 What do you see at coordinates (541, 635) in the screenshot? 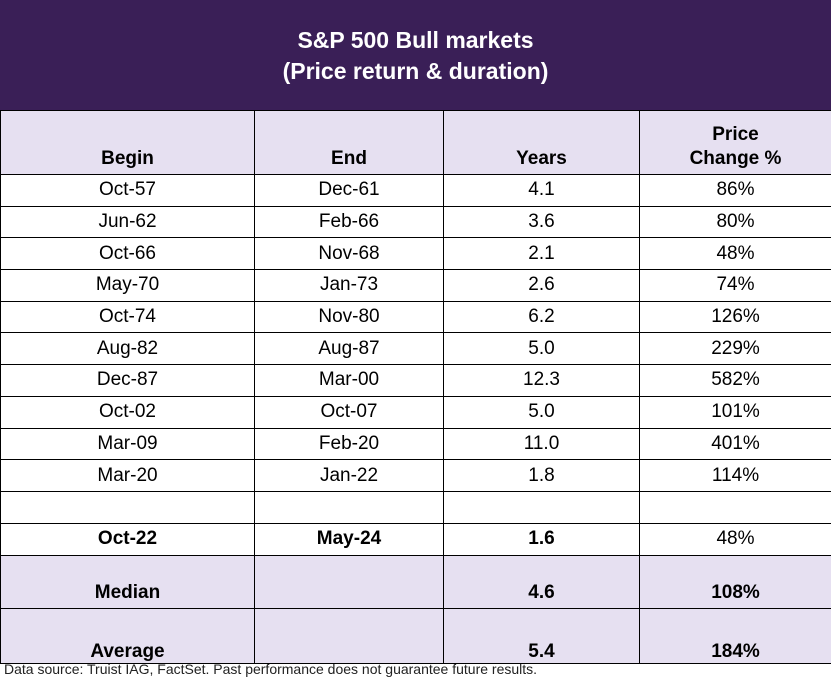
I see `summary-years: 5.4` at bounding box center [541, 635].